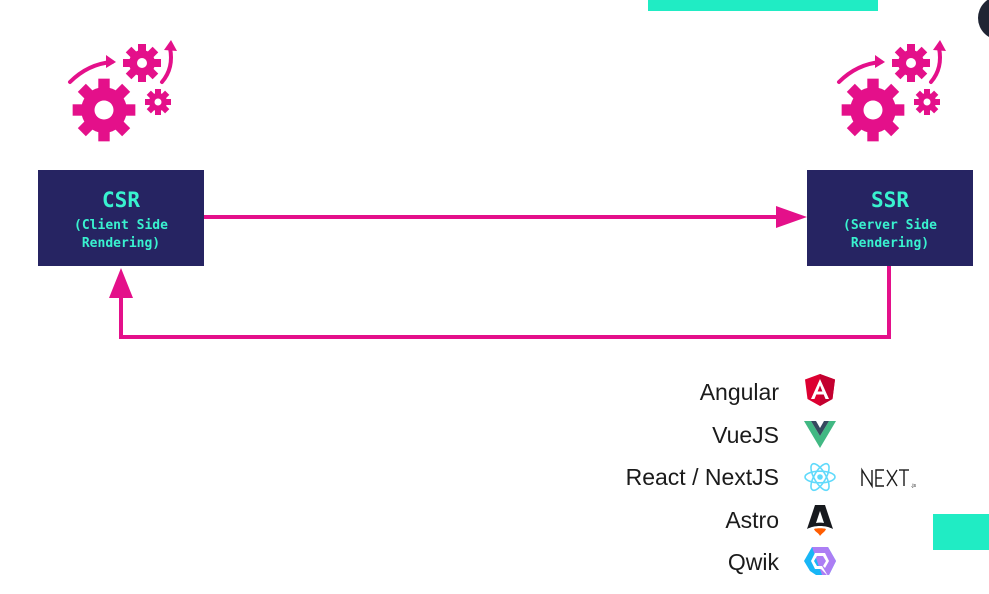 This screenshot has width=989, height=594. What do you see at coordinates (983, 20) in the screenshot?
I see `corner-avatar` at bounding box center [983, 20].